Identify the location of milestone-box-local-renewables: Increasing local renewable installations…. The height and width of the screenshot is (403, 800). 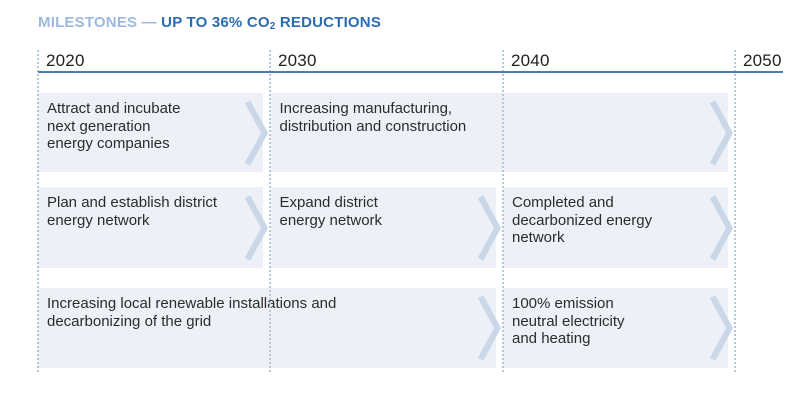
(269, 328).